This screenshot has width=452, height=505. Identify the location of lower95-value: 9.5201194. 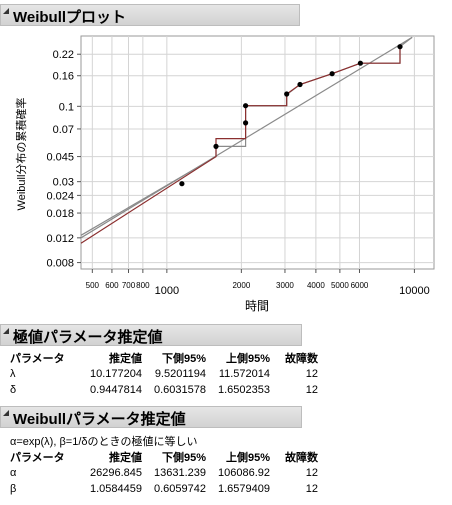
(180, 374).